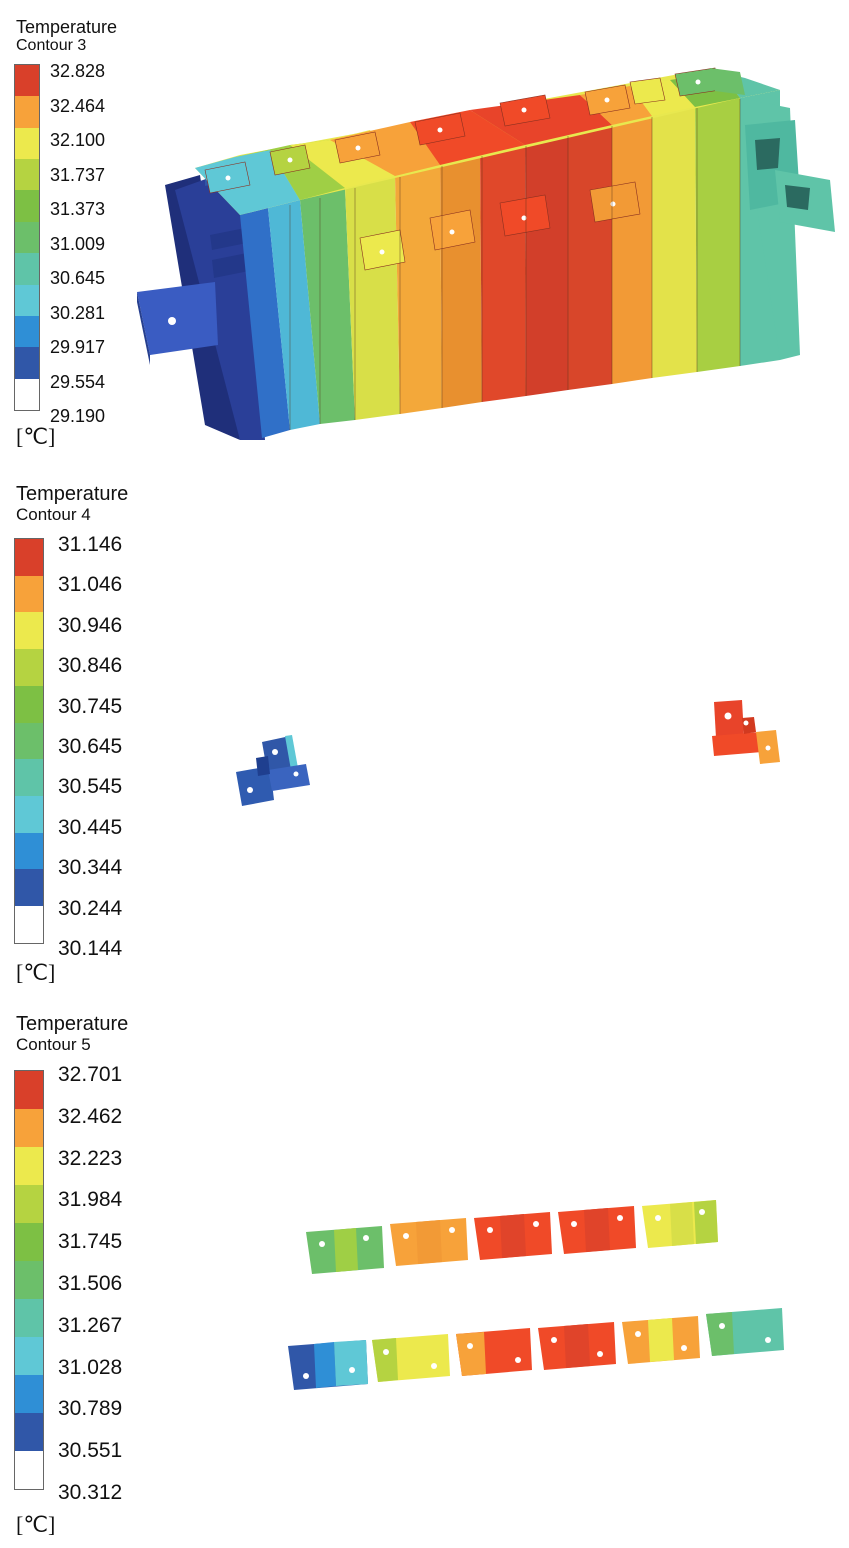 The image size is (849, 1548). I want to click on tick-label: 32.100, so click(78, 140).